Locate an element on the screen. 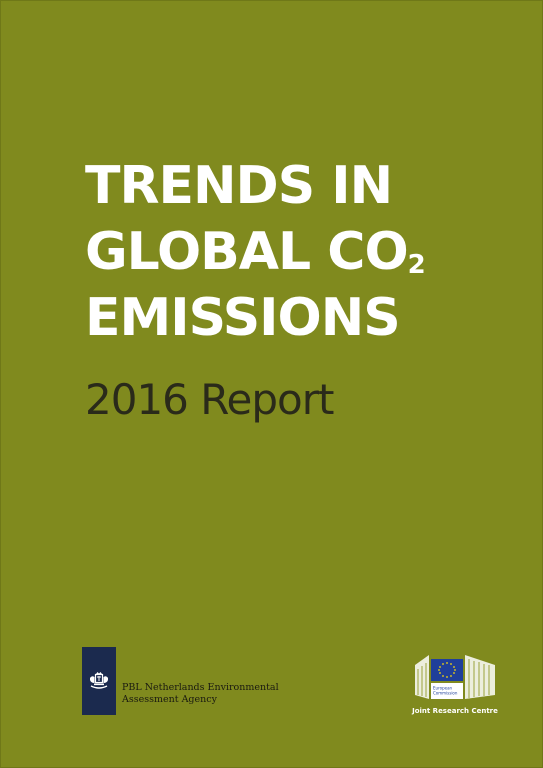 The width and height of the screenshot is (543, 768). ec-logo-text-2: Commission is located at coordinates (445, 693).